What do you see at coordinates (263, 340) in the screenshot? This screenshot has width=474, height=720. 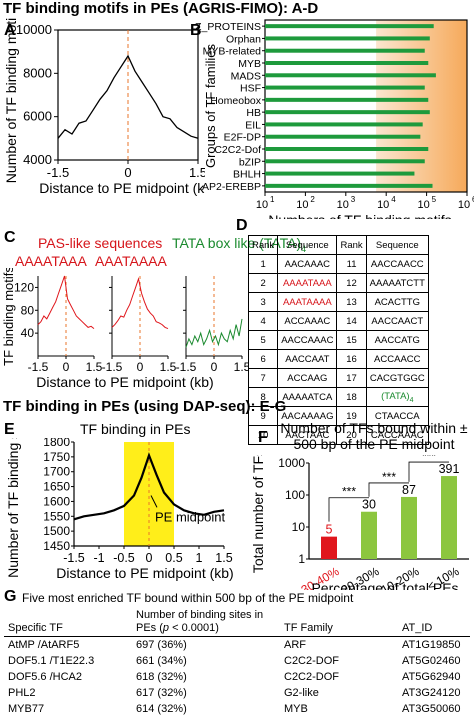 I see `motif-rank: 5` at bounding box center [263, 340].